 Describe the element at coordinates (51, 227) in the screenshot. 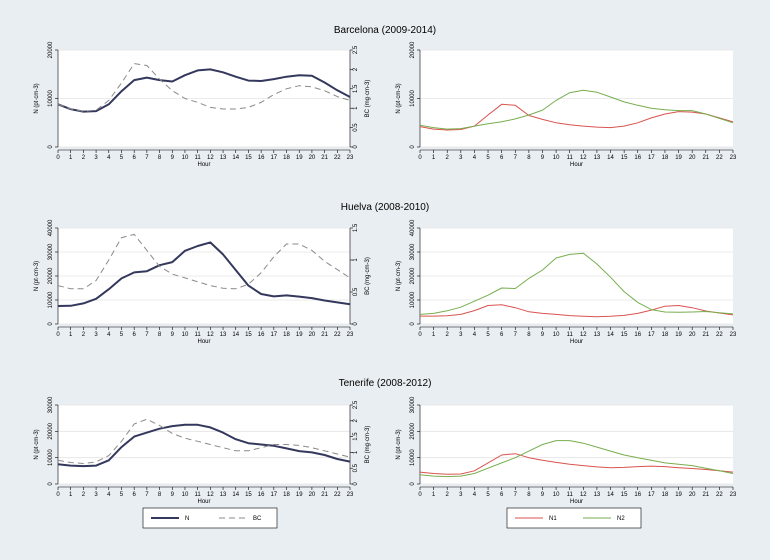

I see `y-tick-label: 40000` at that location.